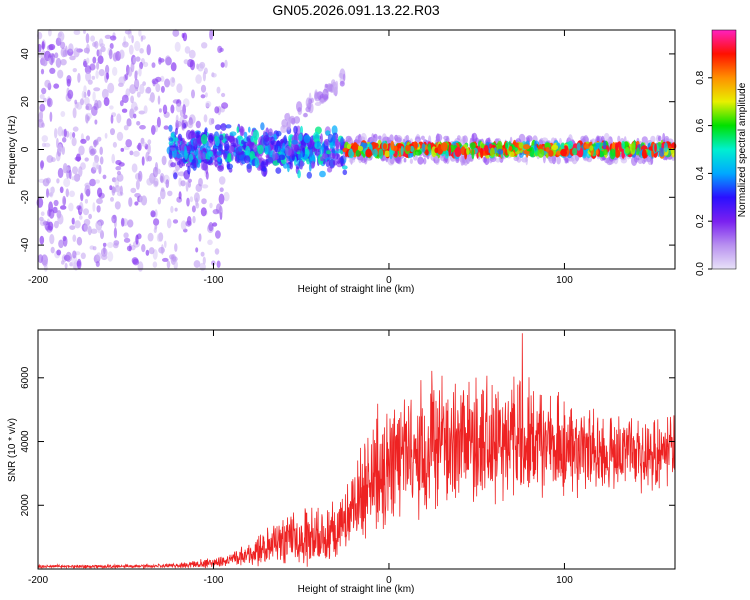 The height and width of the screenshot is (600, 750). What do you see at coordinates (700, 125) in the screenshot?
I see `colorbar-tick-label: 0.6` at bounding box center [700, 125].